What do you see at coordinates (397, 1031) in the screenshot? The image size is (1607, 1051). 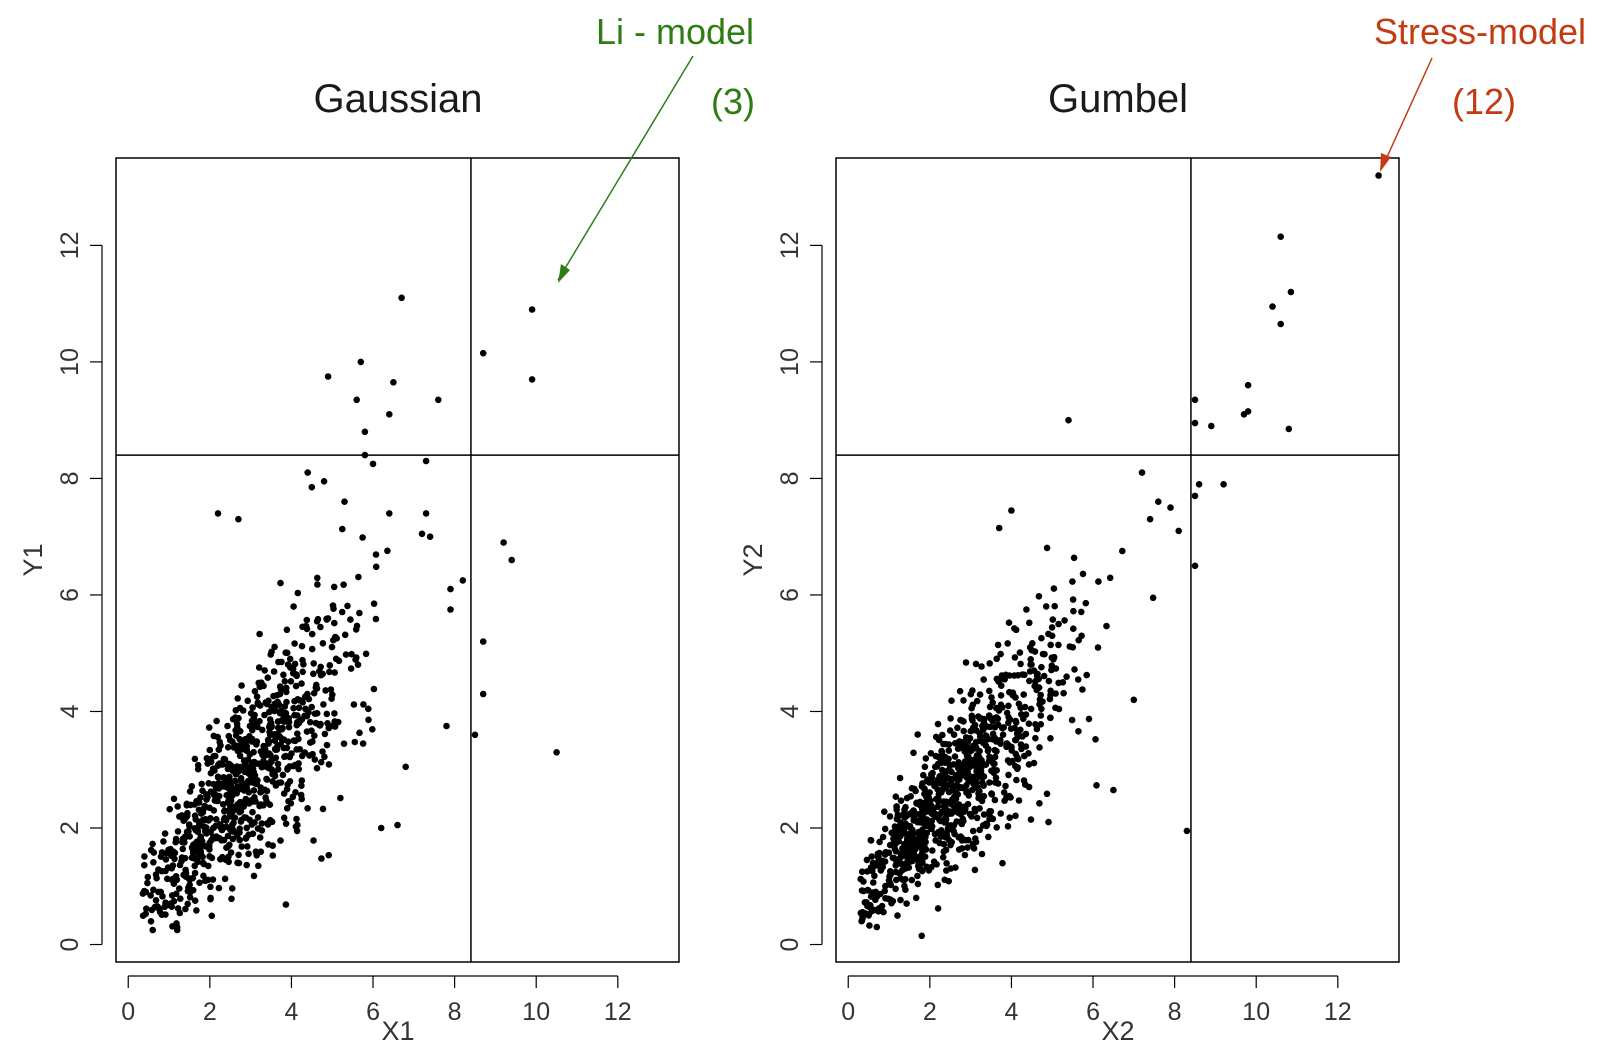 I see `gaussian-x-axis-label: X1` at bounding box center [397, 1031].